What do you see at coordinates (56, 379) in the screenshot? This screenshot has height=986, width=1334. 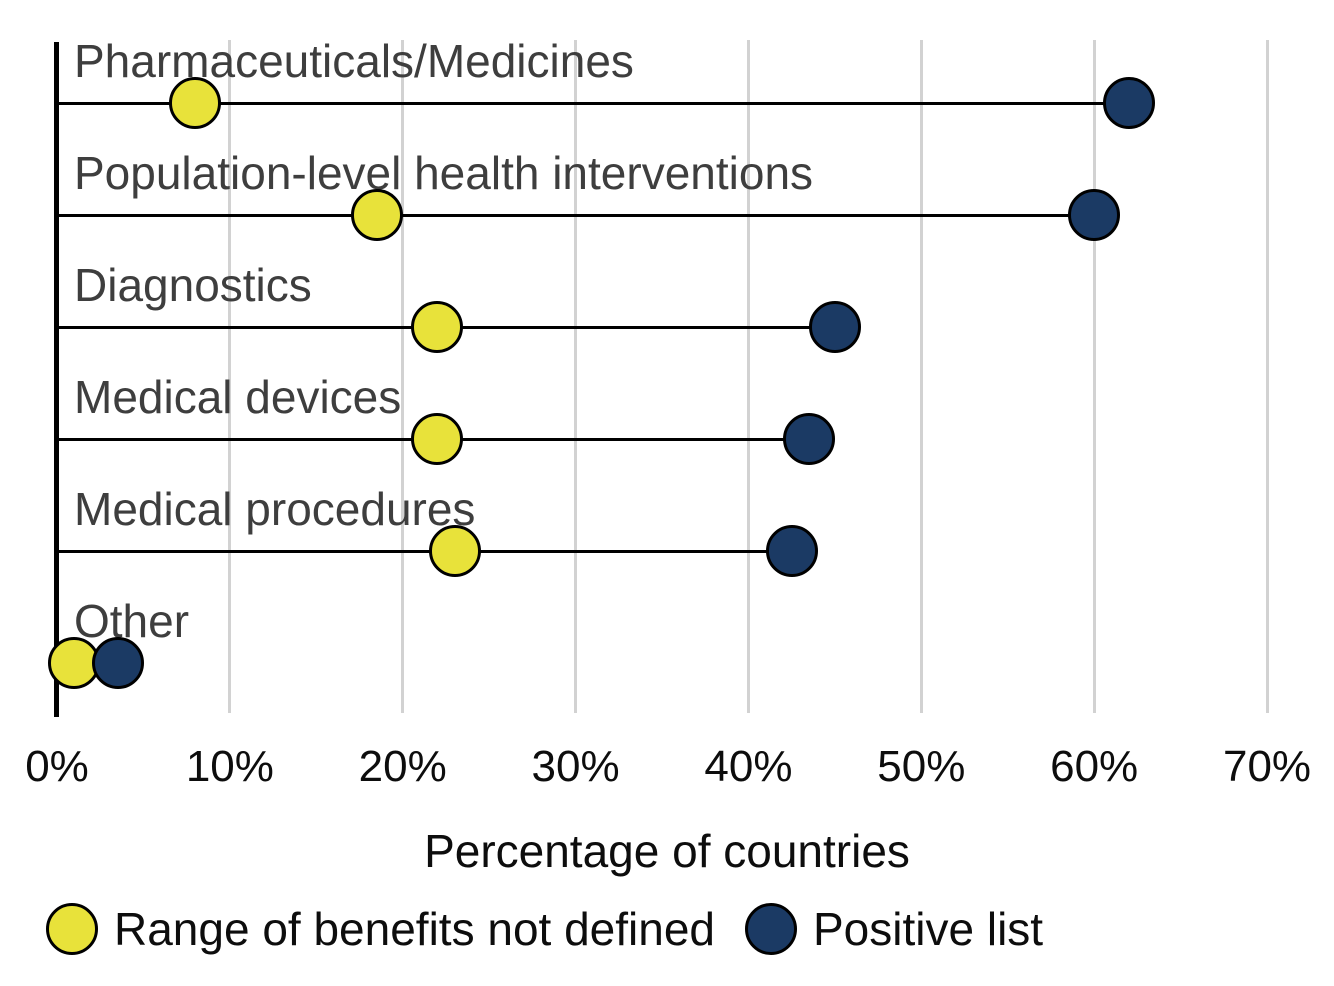 I see `y-axis-line` at bounding box center [56, 379].